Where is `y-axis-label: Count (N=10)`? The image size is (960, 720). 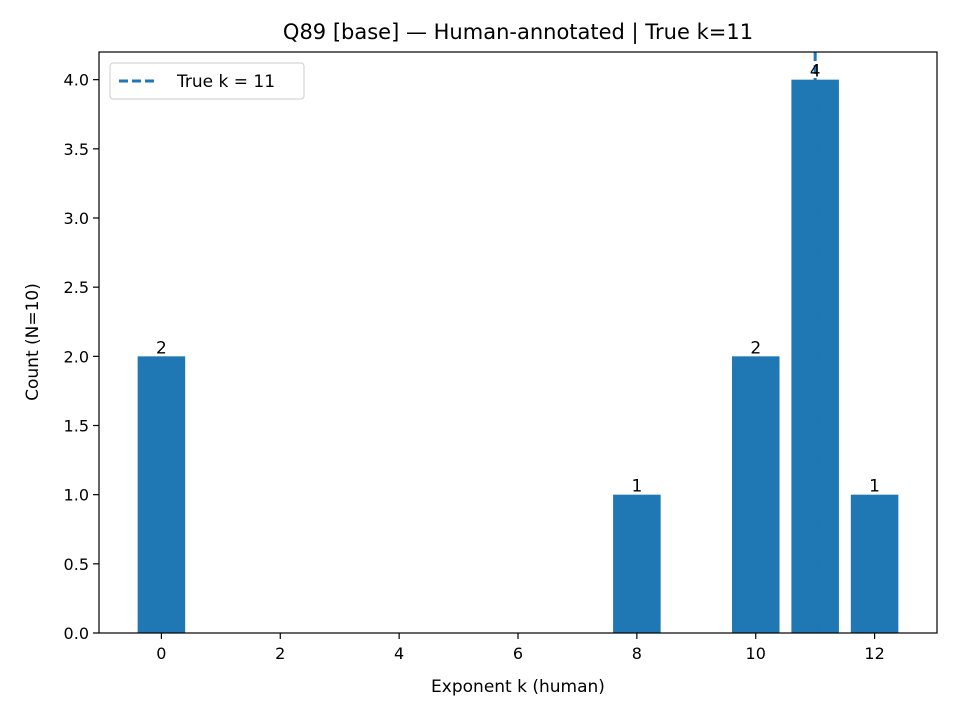 y-axis-label: Count (N=10) is located at coordinates (33, 342).